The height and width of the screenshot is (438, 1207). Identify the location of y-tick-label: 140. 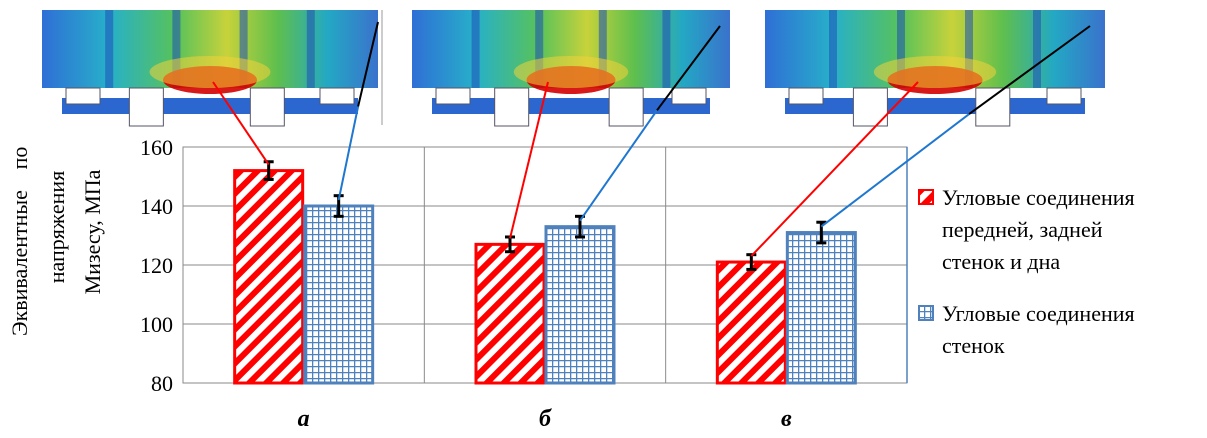
(156, 206).